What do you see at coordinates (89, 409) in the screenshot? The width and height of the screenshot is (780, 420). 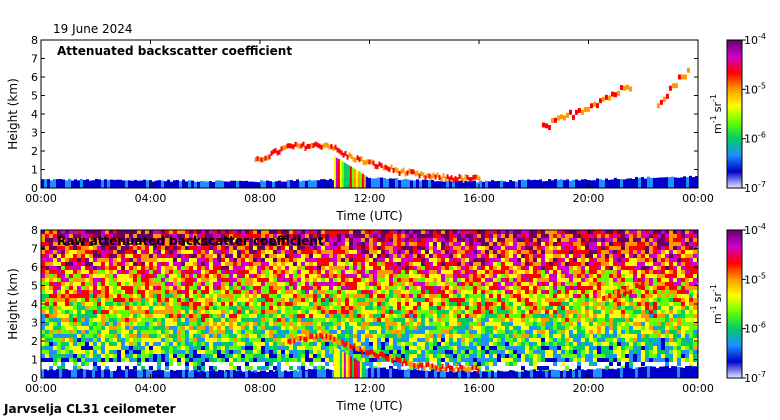 I see `footer-label: Jarvselja CL31 ceilometer` at bounding box center [89, 409].